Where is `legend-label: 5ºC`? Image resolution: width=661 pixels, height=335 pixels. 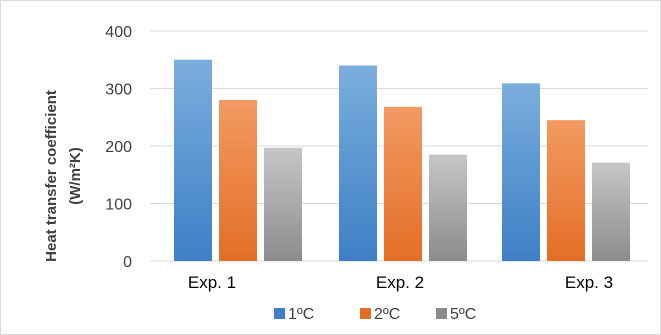
legend-label: 5ºC is located at coordinates (463, 314).